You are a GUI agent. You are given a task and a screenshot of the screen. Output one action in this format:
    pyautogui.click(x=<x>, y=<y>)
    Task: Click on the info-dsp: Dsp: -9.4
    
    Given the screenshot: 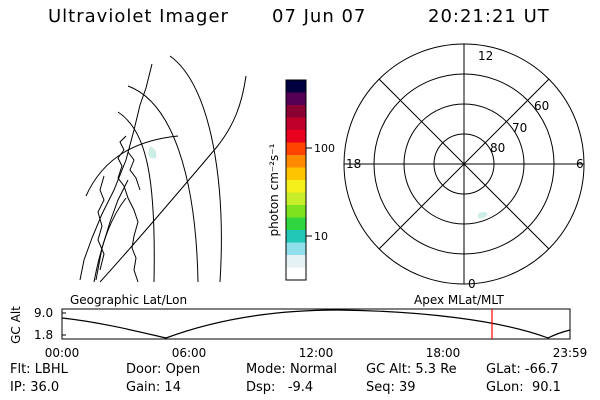 What is the action you would take?
    pyautogui.click(x=279, y=387)
    